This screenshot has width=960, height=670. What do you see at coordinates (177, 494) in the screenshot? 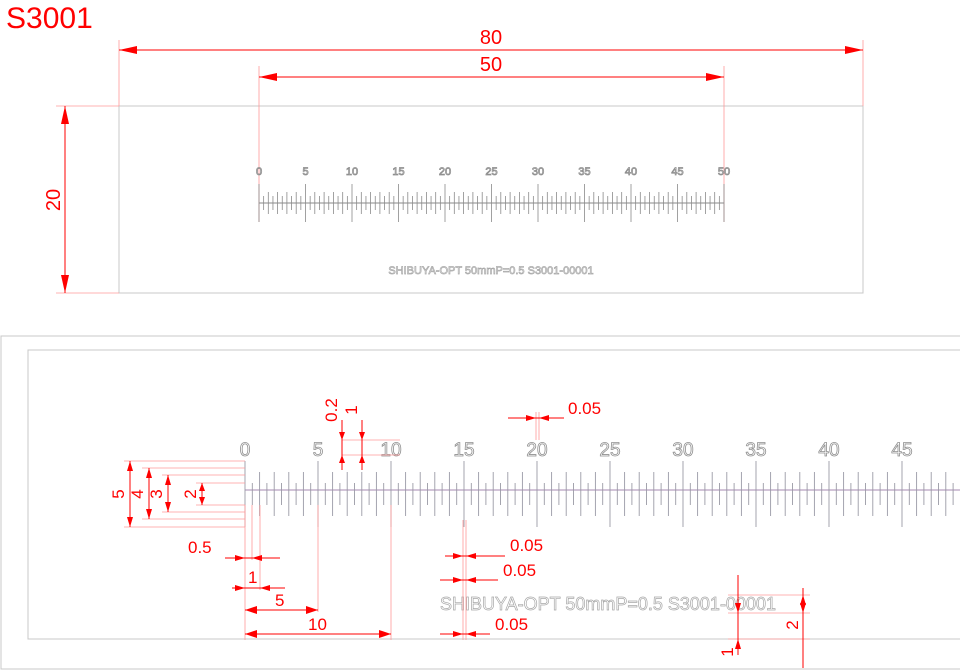
I see `tick-height-dims: 5 4 3 2` at bounding box center [177, 494].